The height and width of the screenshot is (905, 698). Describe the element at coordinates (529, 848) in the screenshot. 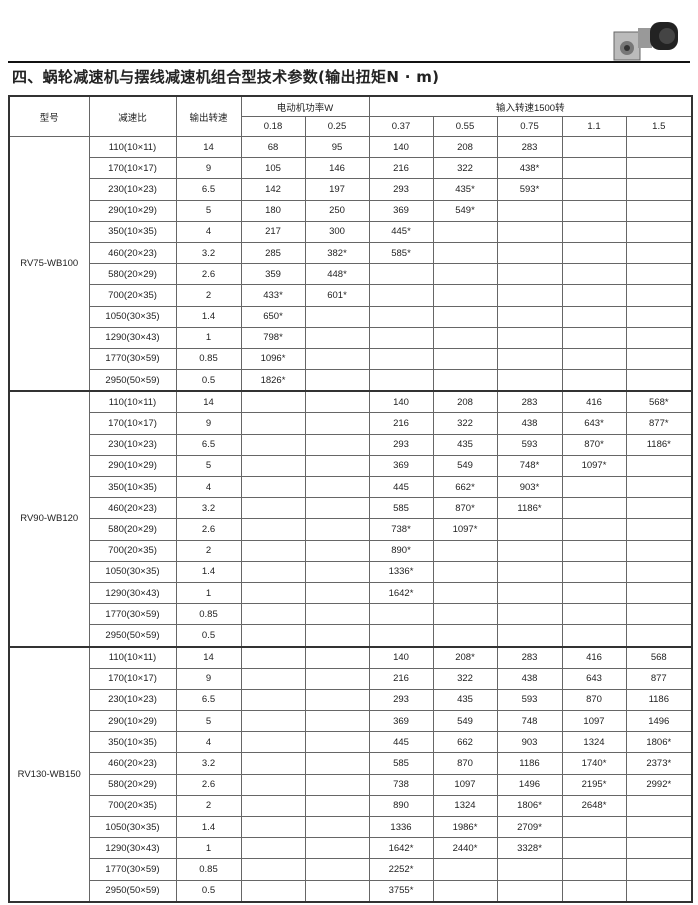

I see `torque-cell: 3328*` at that location.